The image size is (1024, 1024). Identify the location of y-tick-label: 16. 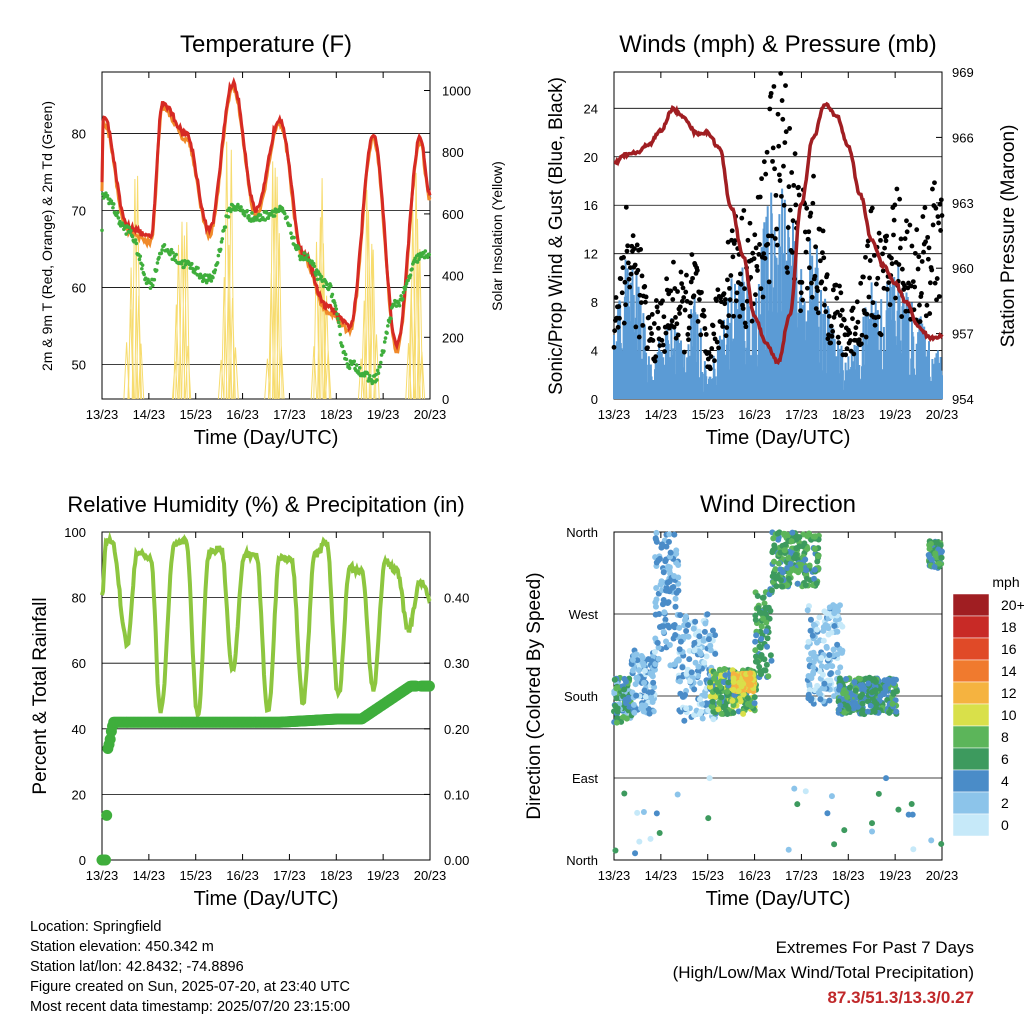
(591, 205).